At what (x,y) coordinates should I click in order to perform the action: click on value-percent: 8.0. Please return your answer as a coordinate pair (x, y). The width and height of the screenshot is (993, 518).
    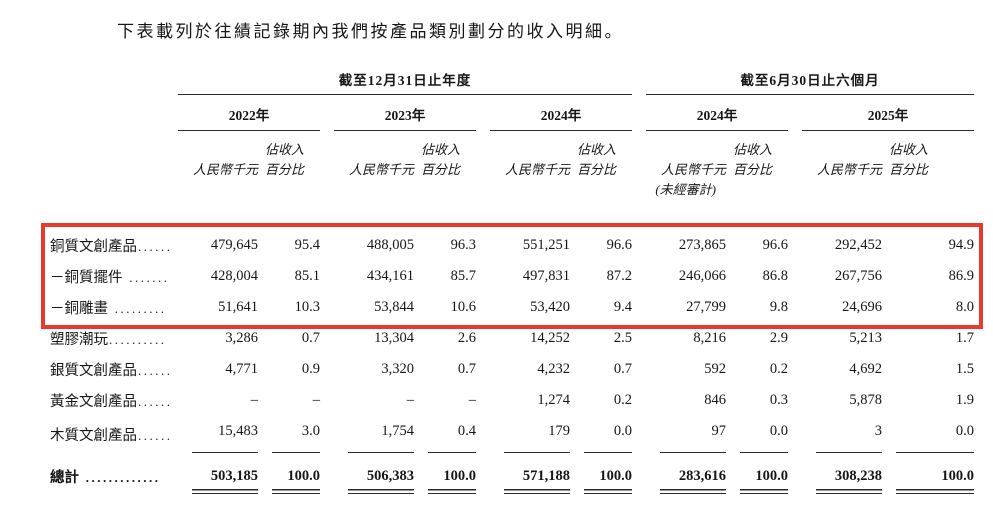
    Looking at the image, I should click on (965, 307).